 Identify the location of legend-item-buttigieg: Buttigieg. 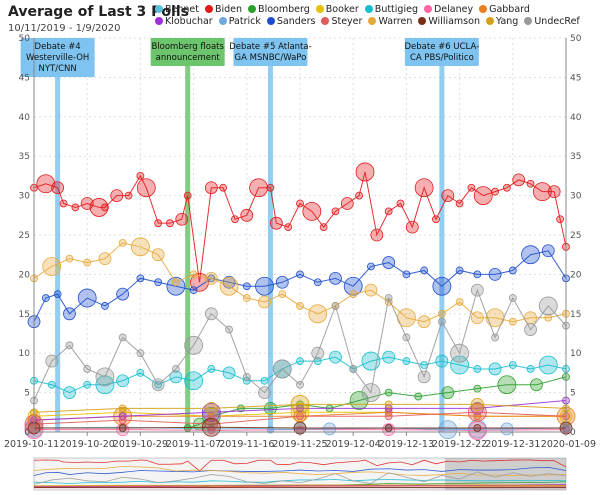
(391, 10).